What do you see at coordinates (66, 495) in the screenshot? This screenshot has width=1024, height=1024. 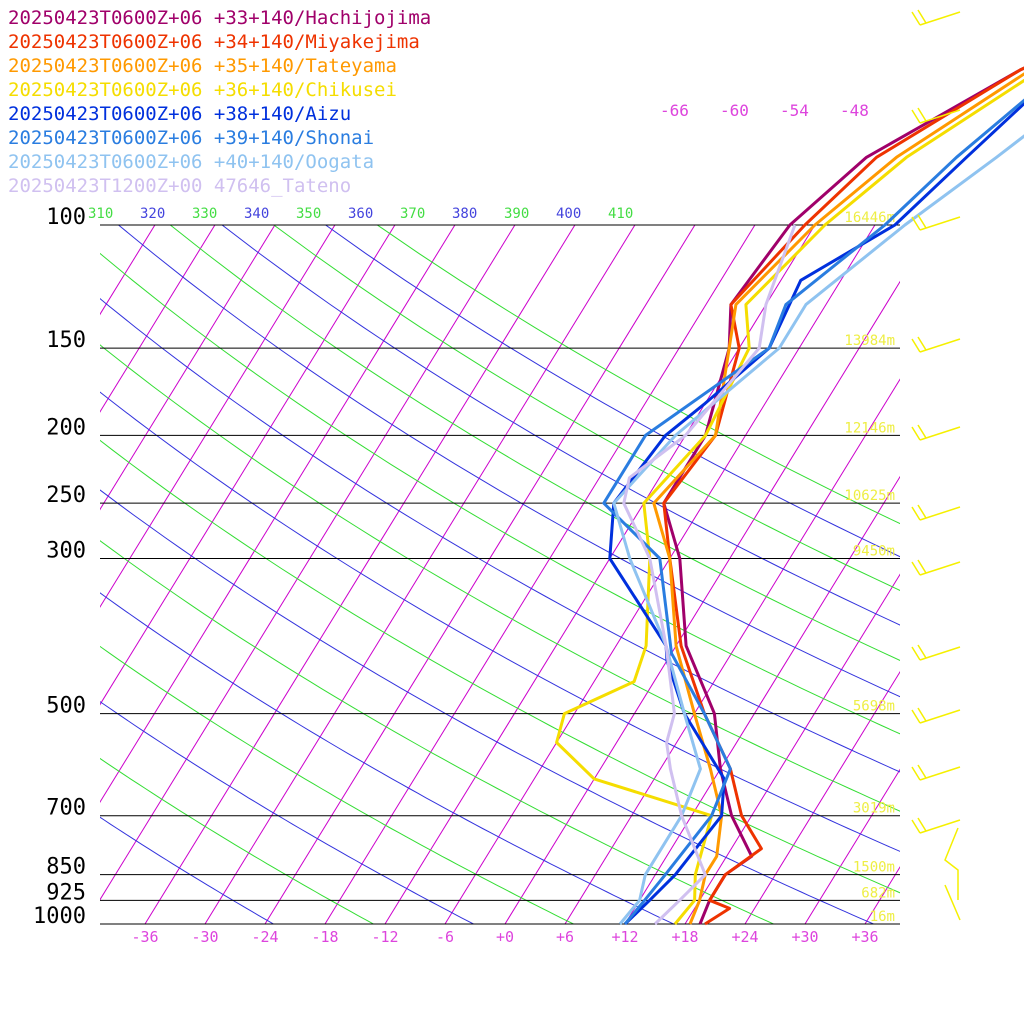 I see `pressure-tick-label: 250` at bounding box center [66, 495].